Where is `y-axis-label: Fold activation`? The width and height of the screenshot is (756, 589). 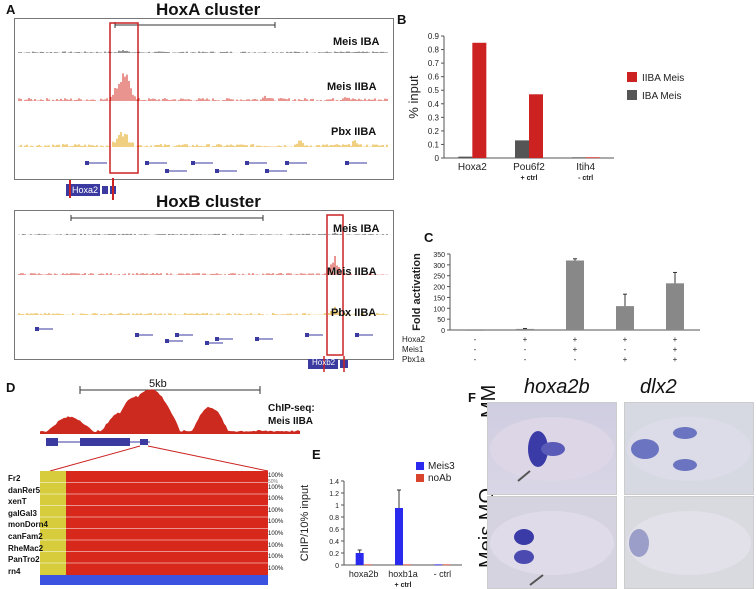
y-axis-label: Fold activation is located at coordinates (417, 292).